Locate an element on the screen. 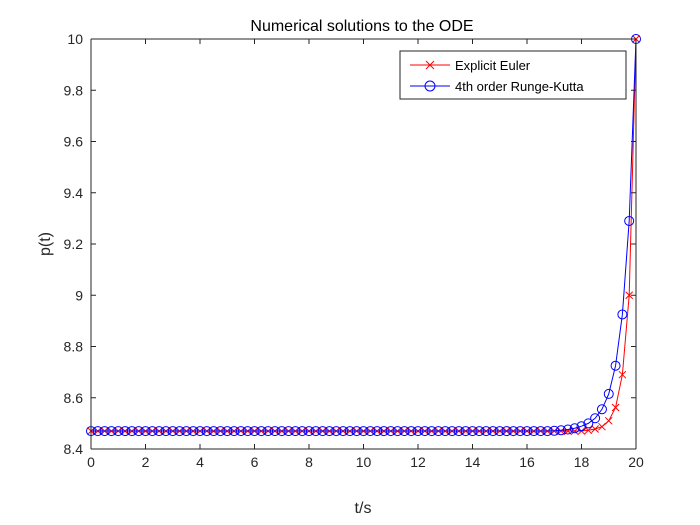 This screenshot has width=700, height=525. x-tick-label: 14 is located at coordinates (473, 462).